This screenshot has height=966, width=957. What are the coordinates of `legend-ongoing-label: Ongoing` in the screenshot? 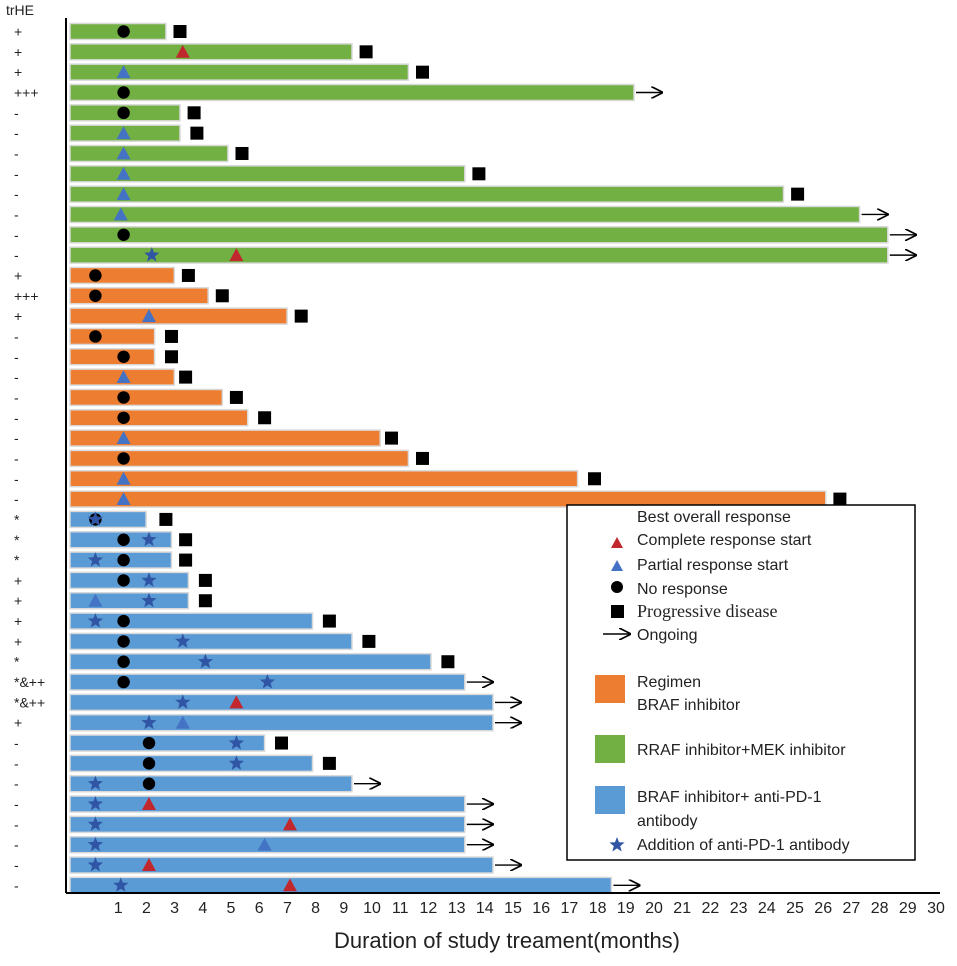 It's located at (667, 635).